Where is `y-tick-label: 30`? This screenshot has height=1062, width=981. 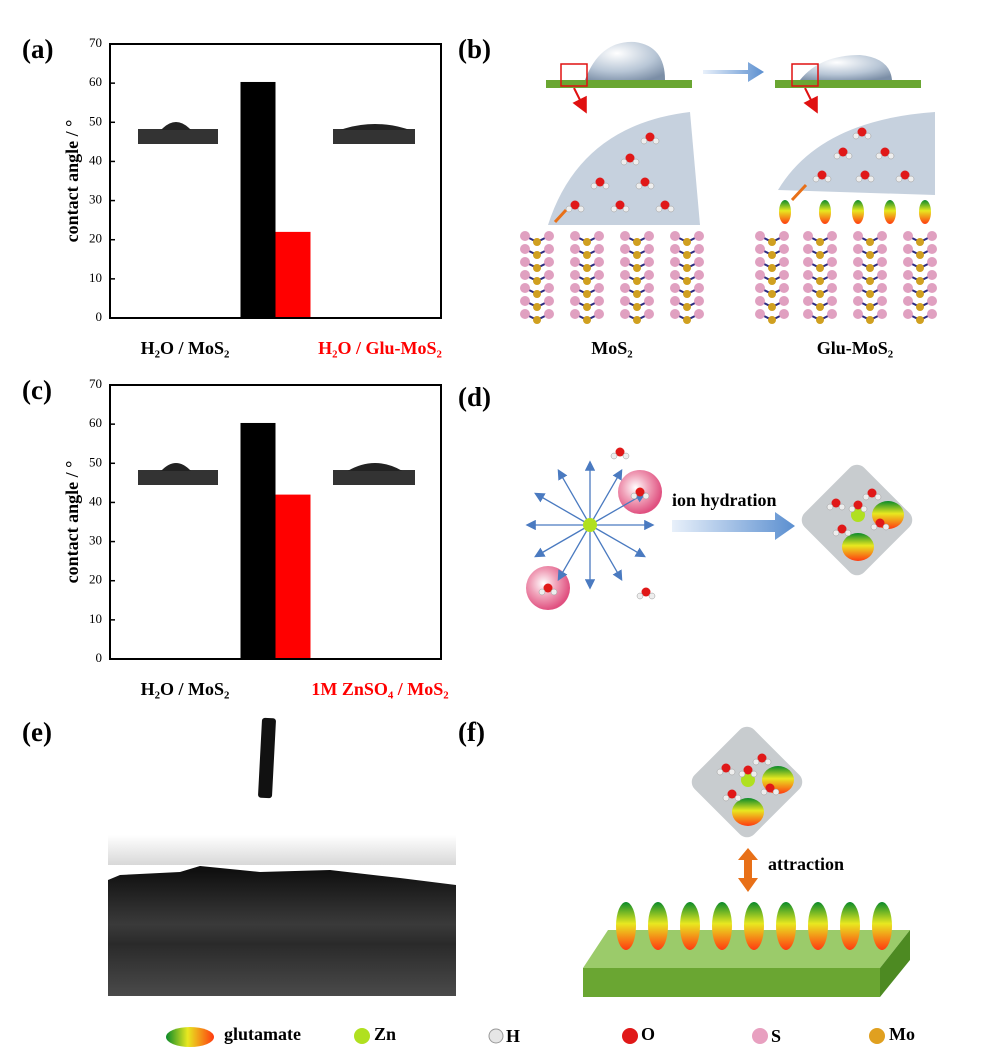 y-tick-label: 30 is located at coordinates (95, 540).